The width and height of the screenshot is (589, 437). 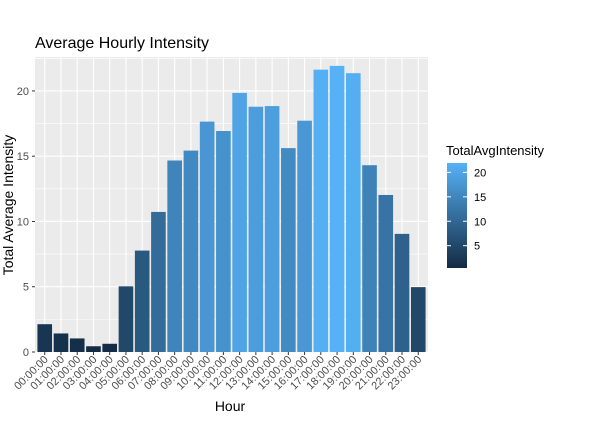 What do you see at coordinates (495, 205) in the screenshot?
I see `legend: TotalAvgIntensity 5 10 15 20` at bounding box center [495, 205].